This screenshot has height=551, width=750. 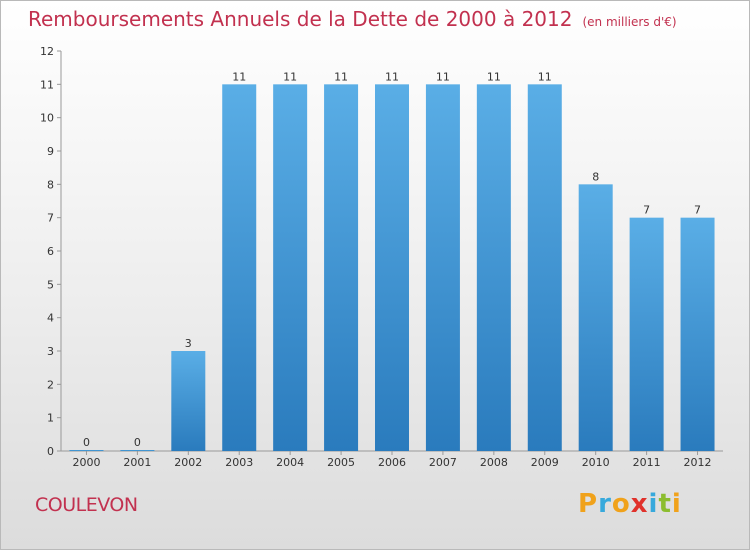 What do you see at coordinates (50, 384) in the screenshot?
I see `y-tick-label: 2` at bounding box center [50, 384].